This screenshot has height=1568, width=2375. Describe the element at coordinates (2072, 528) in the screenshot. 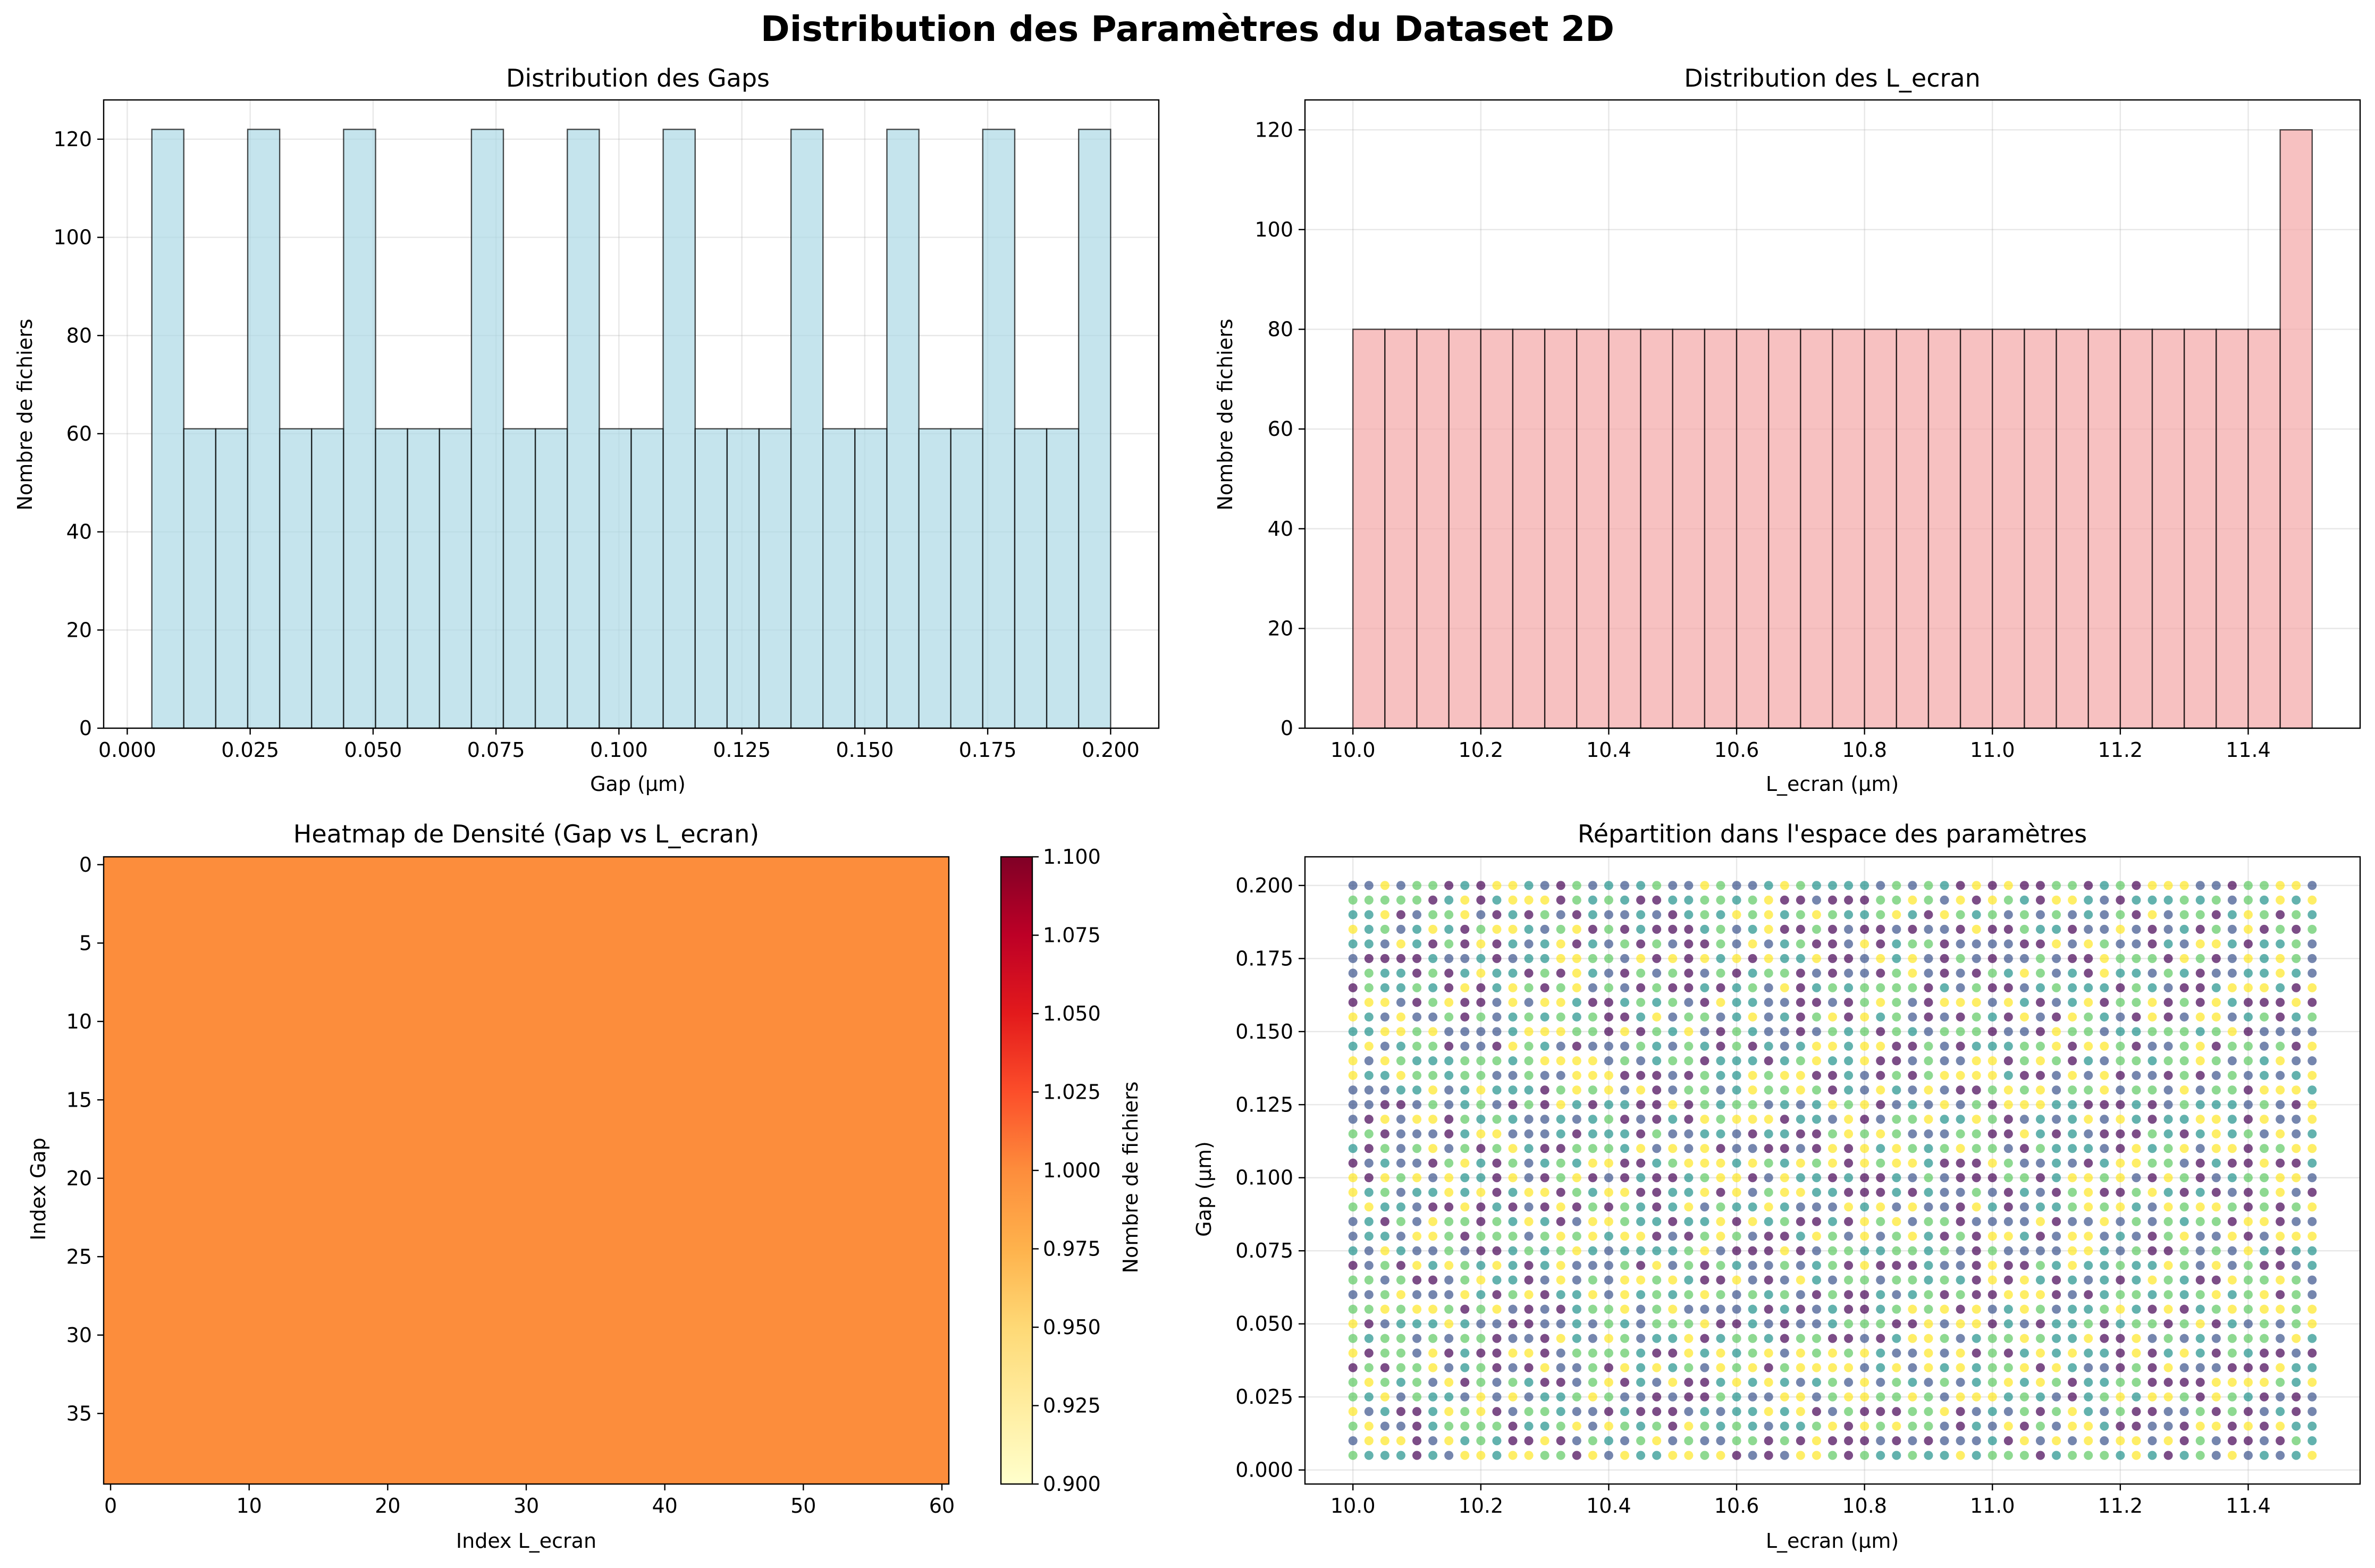

I see `lecran-histogram-bar` at that location.